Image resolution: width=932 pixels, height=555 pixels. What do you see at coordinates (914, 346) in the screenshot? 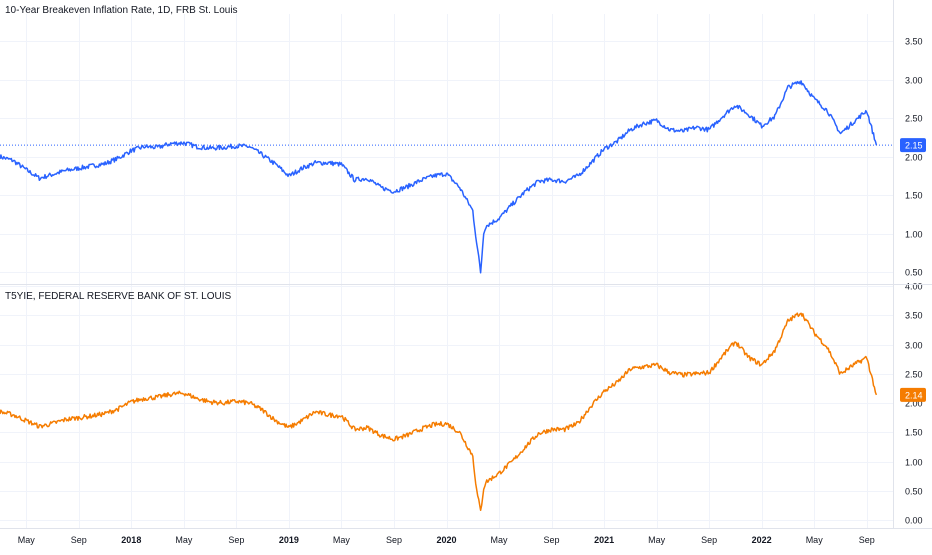
I see `bottom-pane-y-tick-label: 3.00` at bounding box center [914, 346].